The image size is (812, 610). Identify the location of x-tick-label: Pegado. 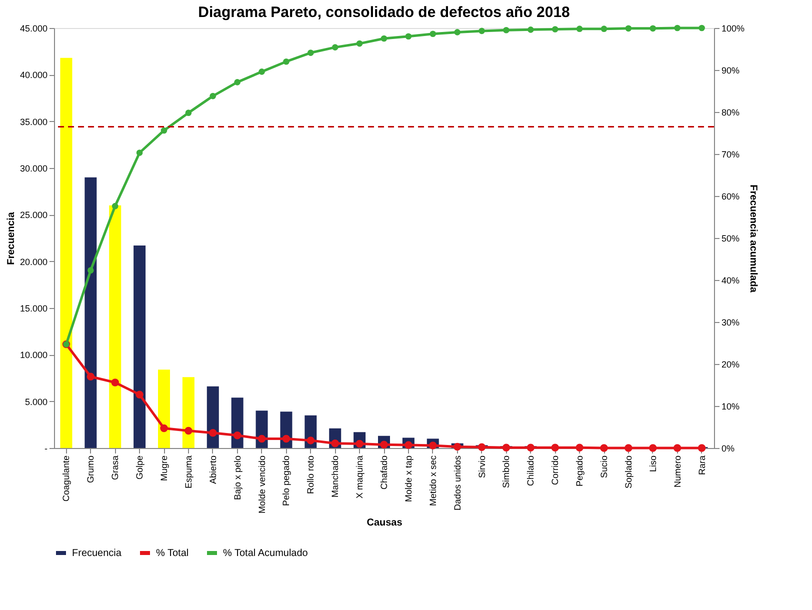
(579, 471).